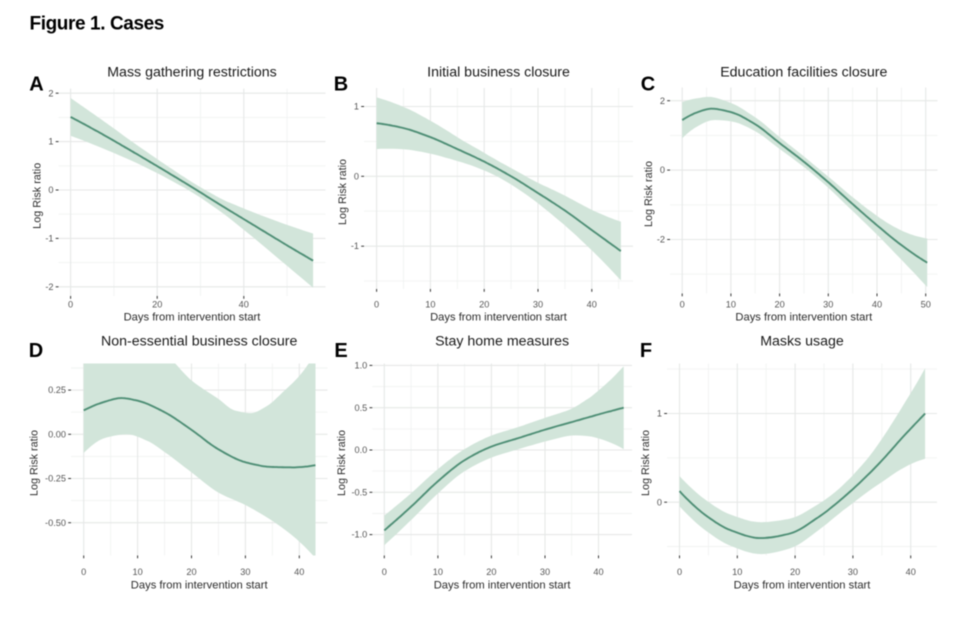  I want to click on svg-text: 0.00, so click(57, 434).